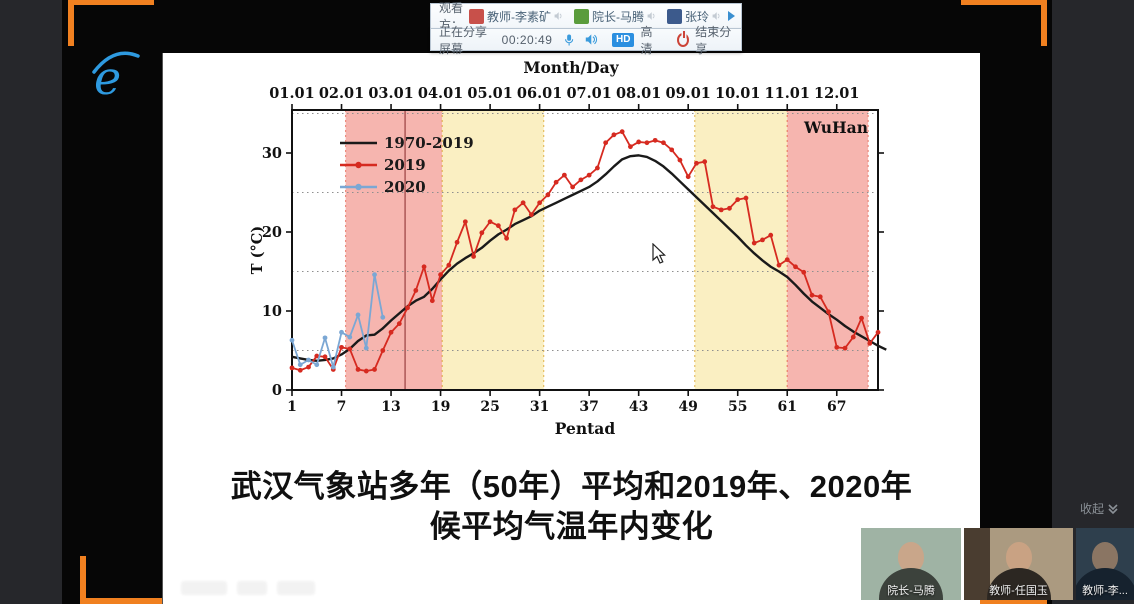  Describe the element at coordinates (585, 428) in the screenshot. I see `x-axis-title: Pentad` at that location.